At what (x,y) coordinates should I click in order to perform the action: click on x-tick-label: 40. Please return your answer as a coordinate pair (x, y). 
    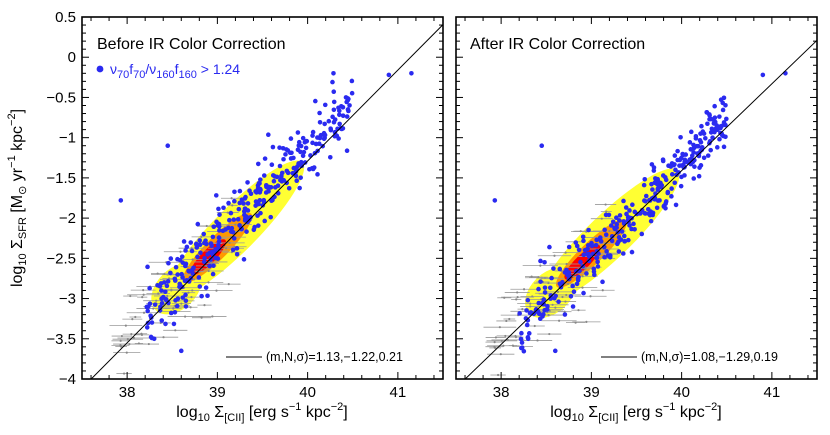
    Looking at the image, I should click on (681, 392).